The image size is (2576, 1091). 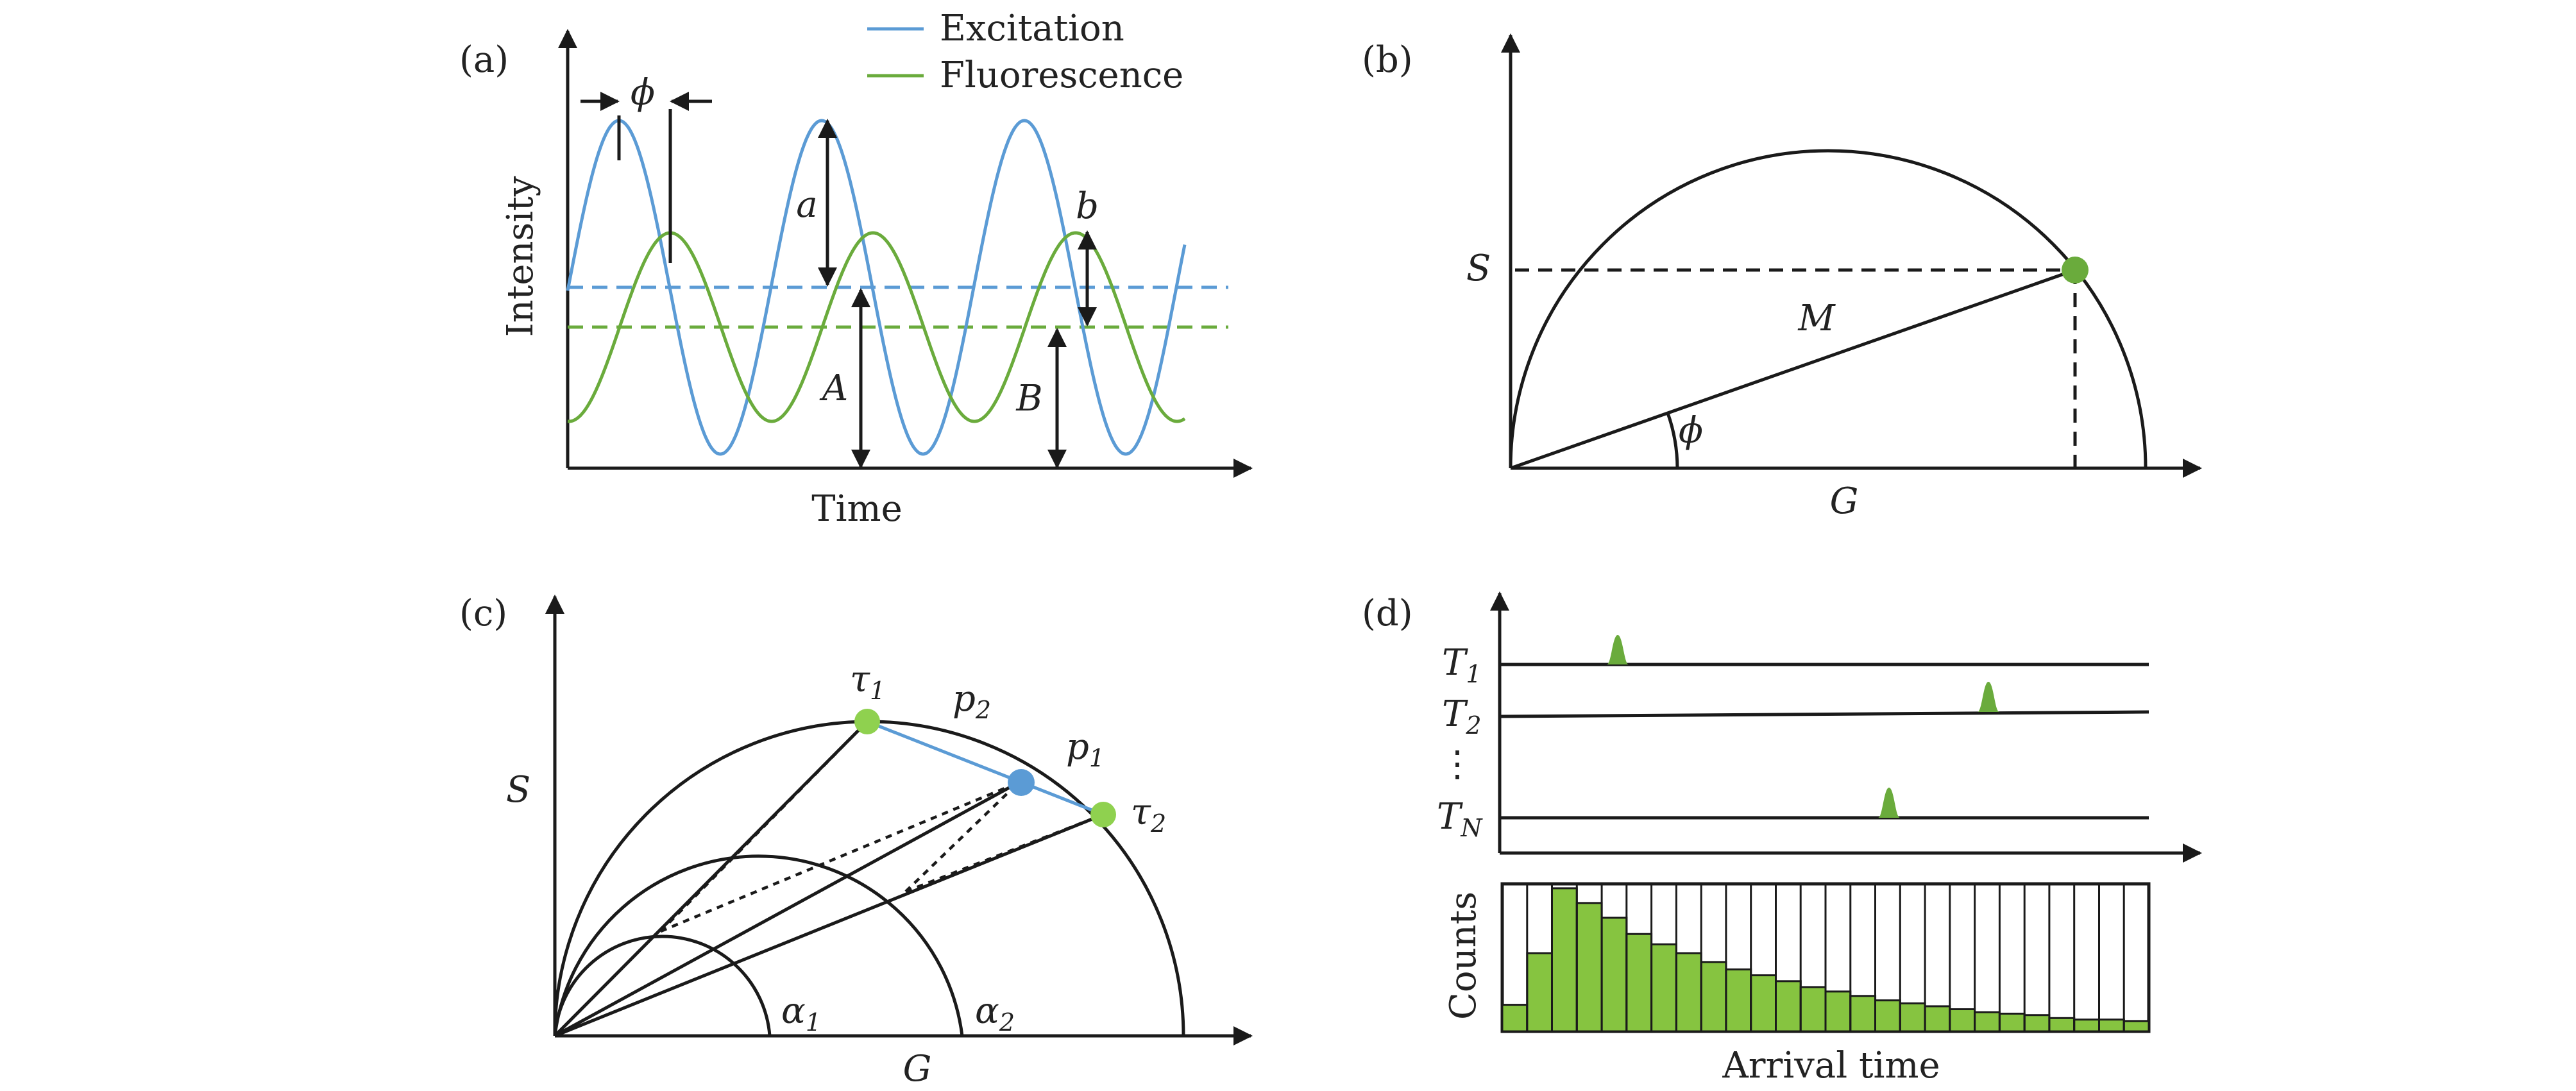 I want to click on panel-b-x-label: G, so click(x=1844, y=501).